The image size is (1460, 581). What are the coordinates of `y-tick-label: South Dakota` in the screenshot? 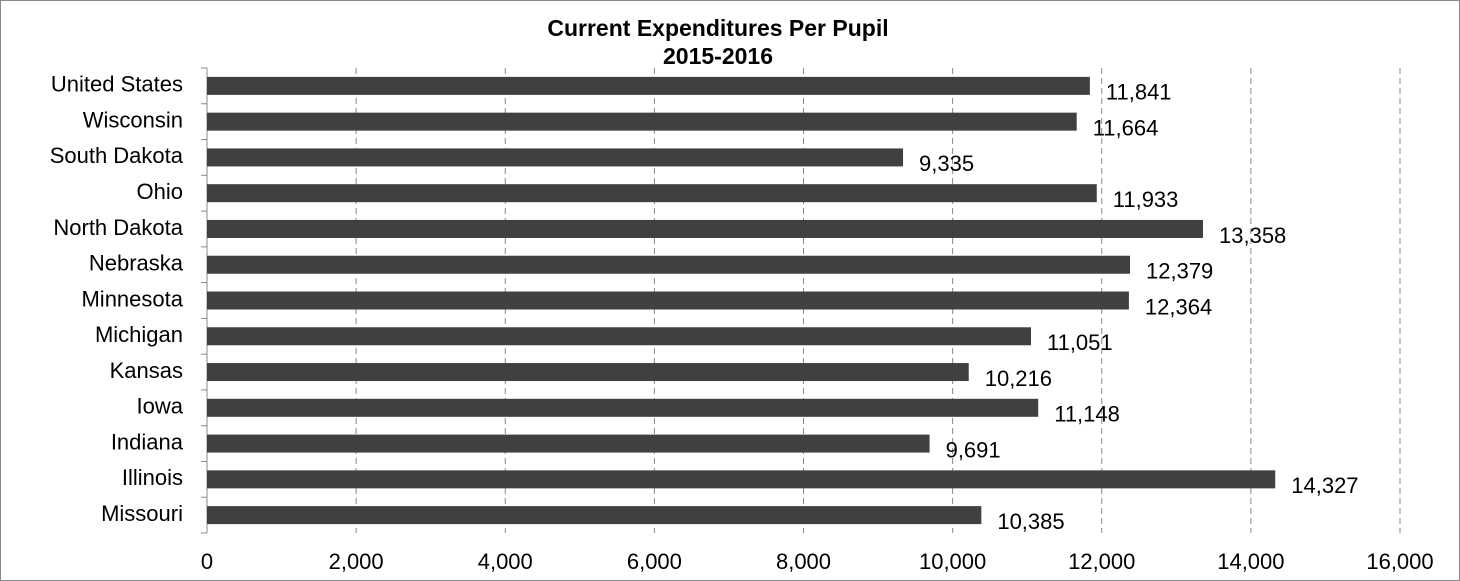 It's located at (117, 155).